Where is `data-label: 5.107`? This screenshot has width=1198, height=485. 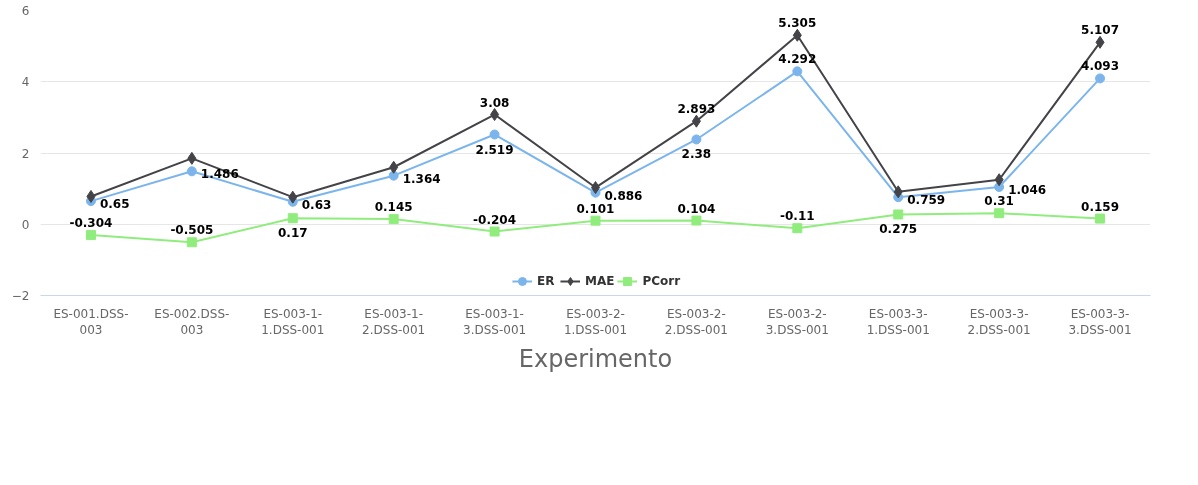 data-label: 5.107 is located at coordinates (1100, 30).